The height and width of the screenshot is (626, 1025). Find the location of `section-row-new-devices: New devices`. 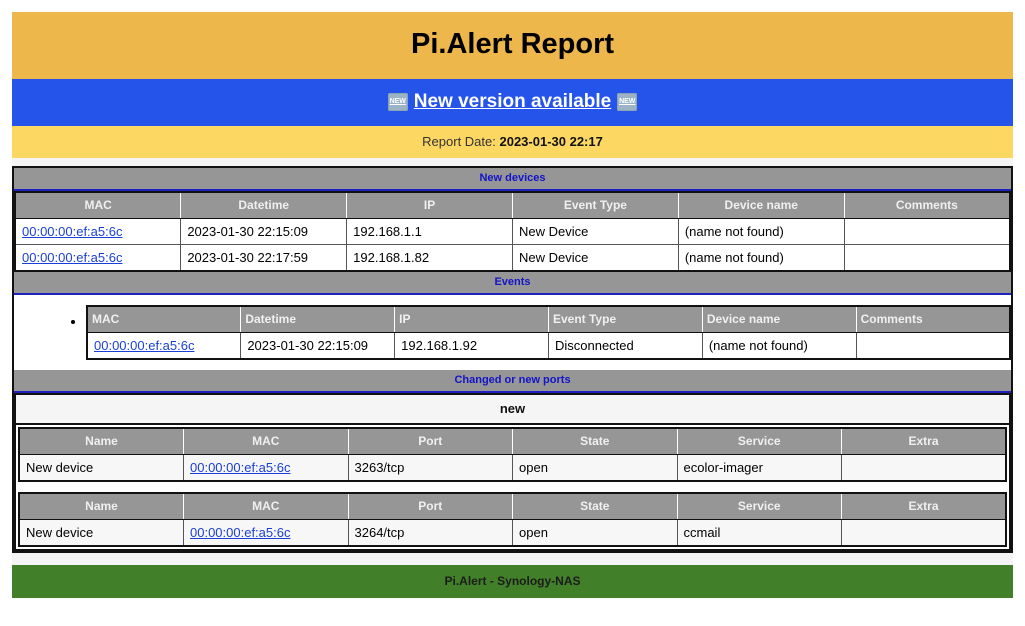

section-row-new-devices: New devices is located at coordinates (512, 179).